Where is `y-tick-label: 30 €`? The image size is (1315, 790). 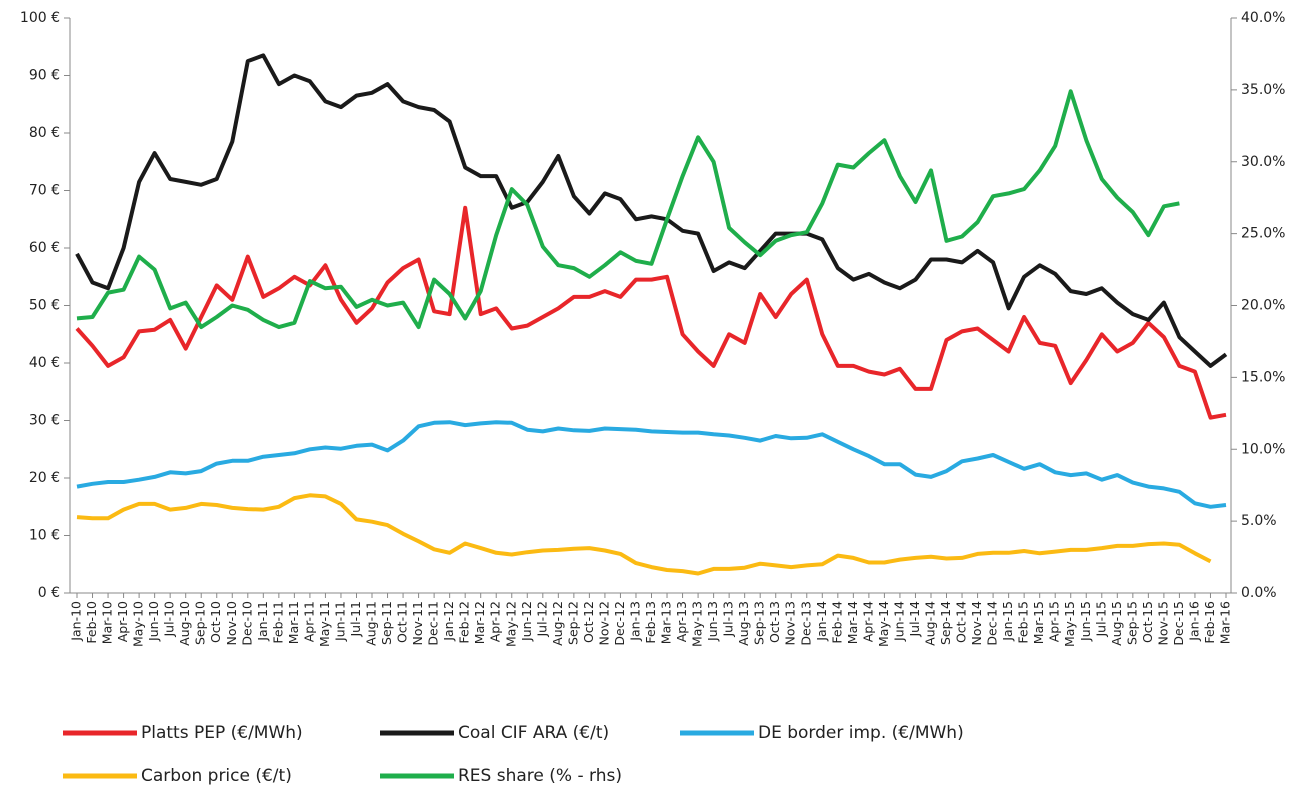
y-tick-label: 30 € is located at coordinates (44, 421).